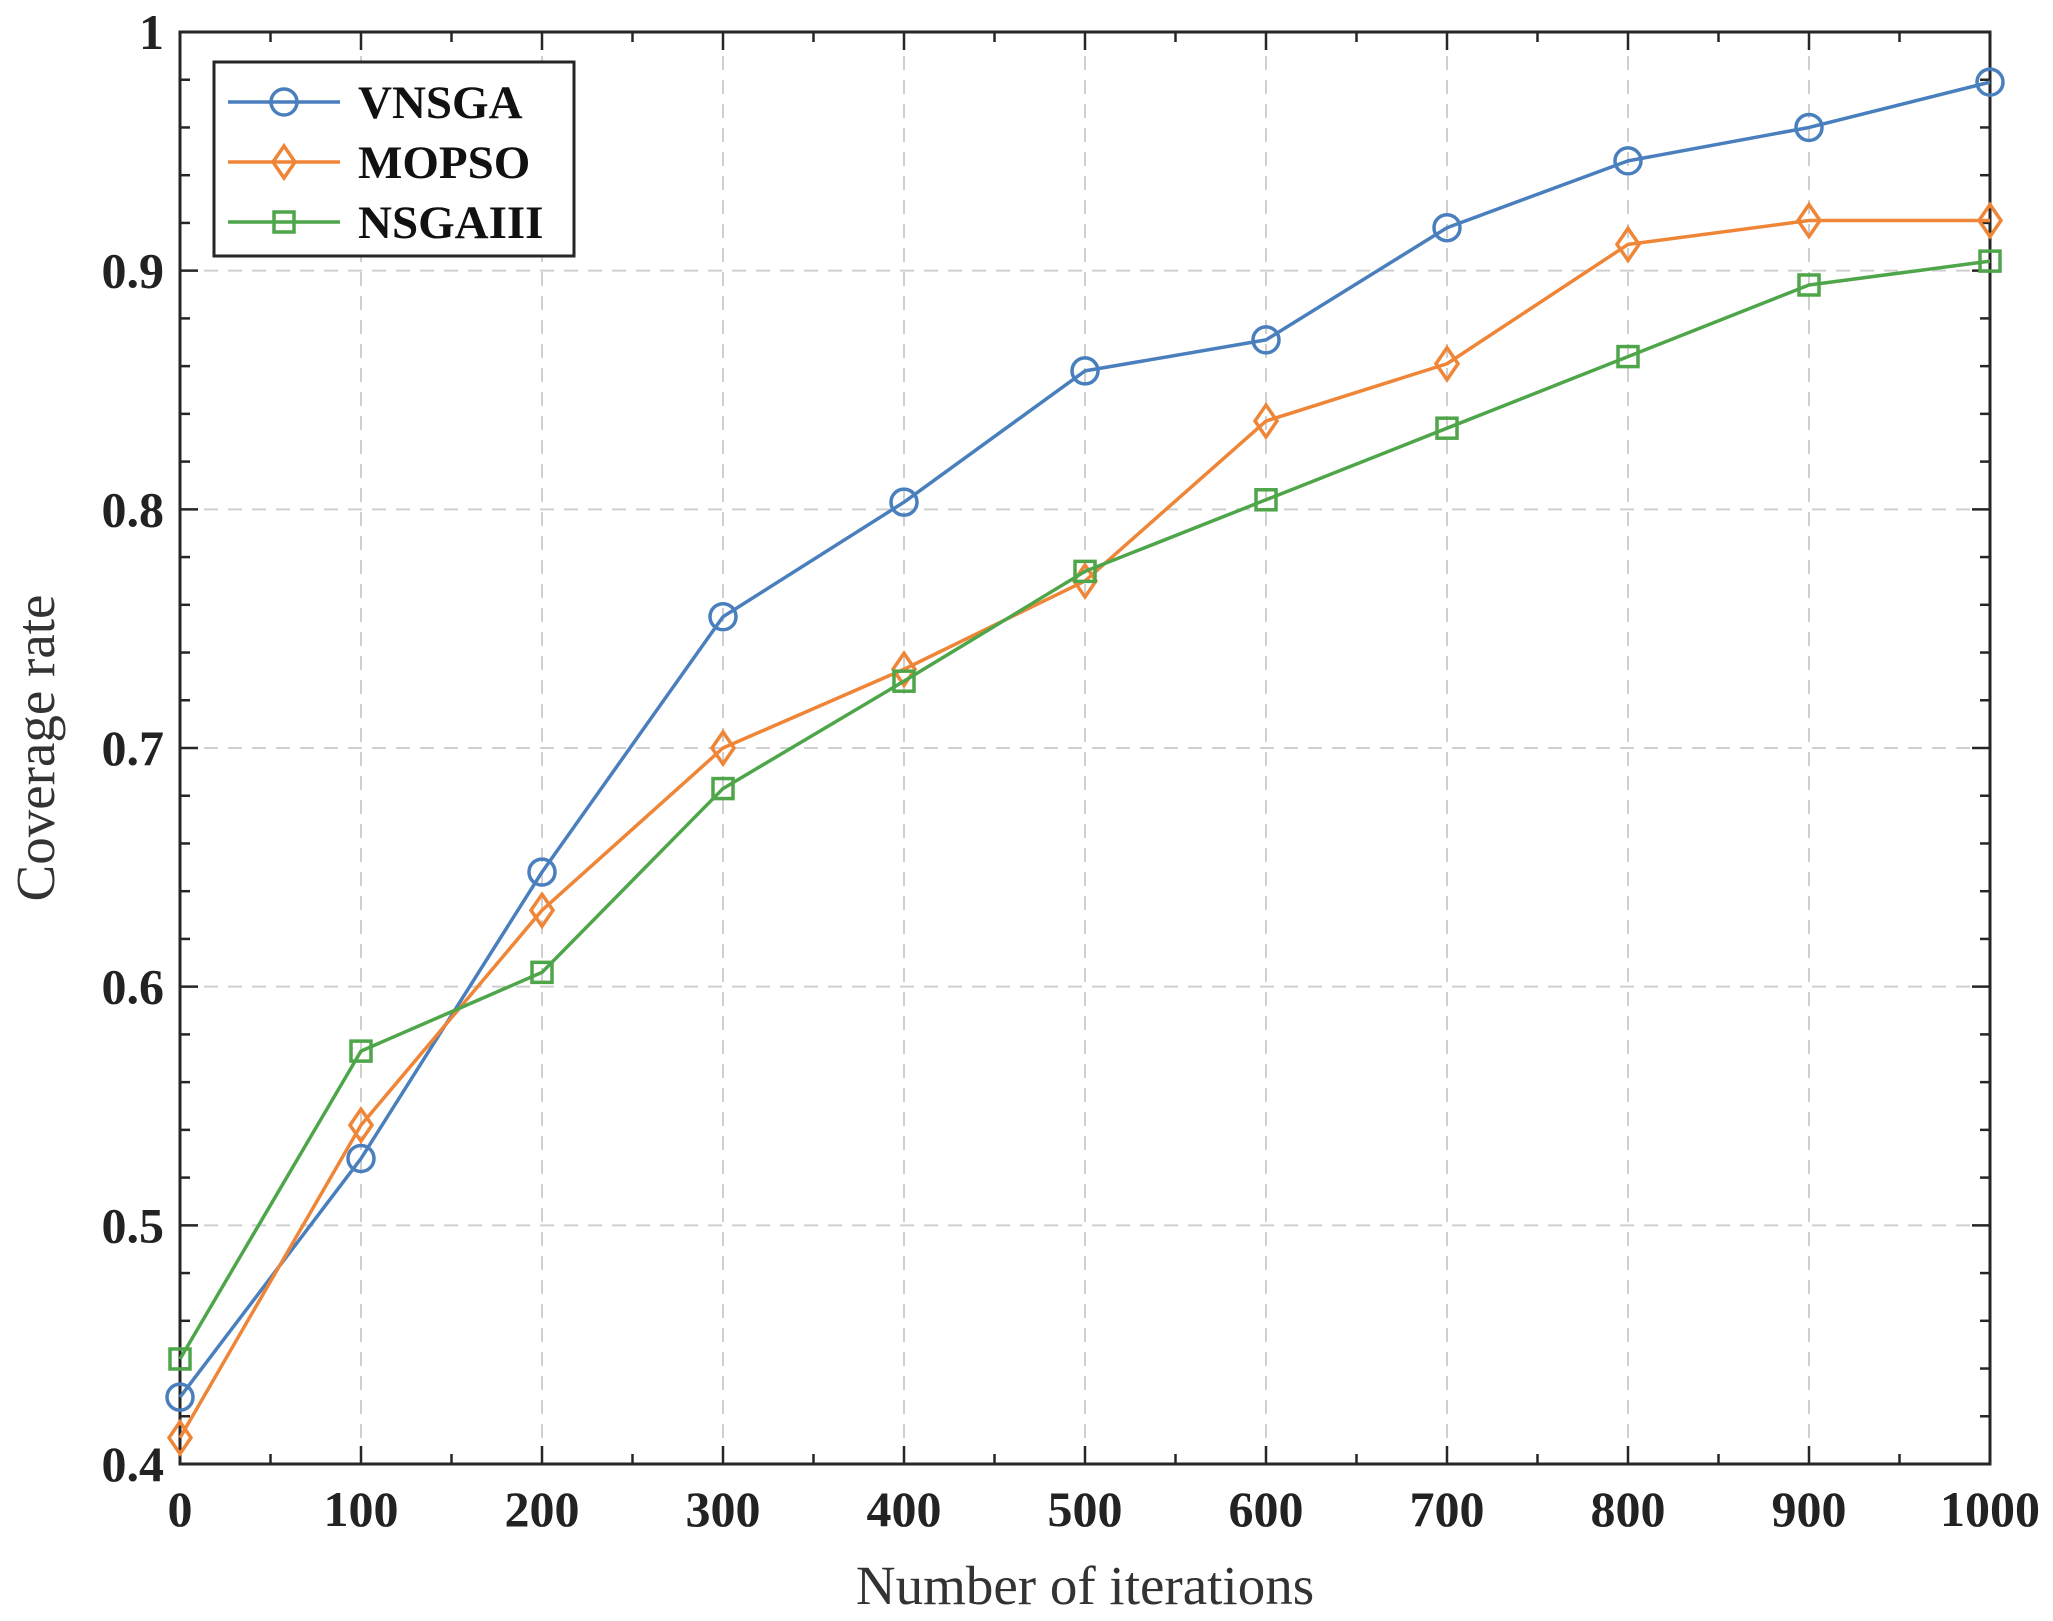 The image size is (2053, 1621). I want to click on x-tick-label: 800, so click(1628, 1509).